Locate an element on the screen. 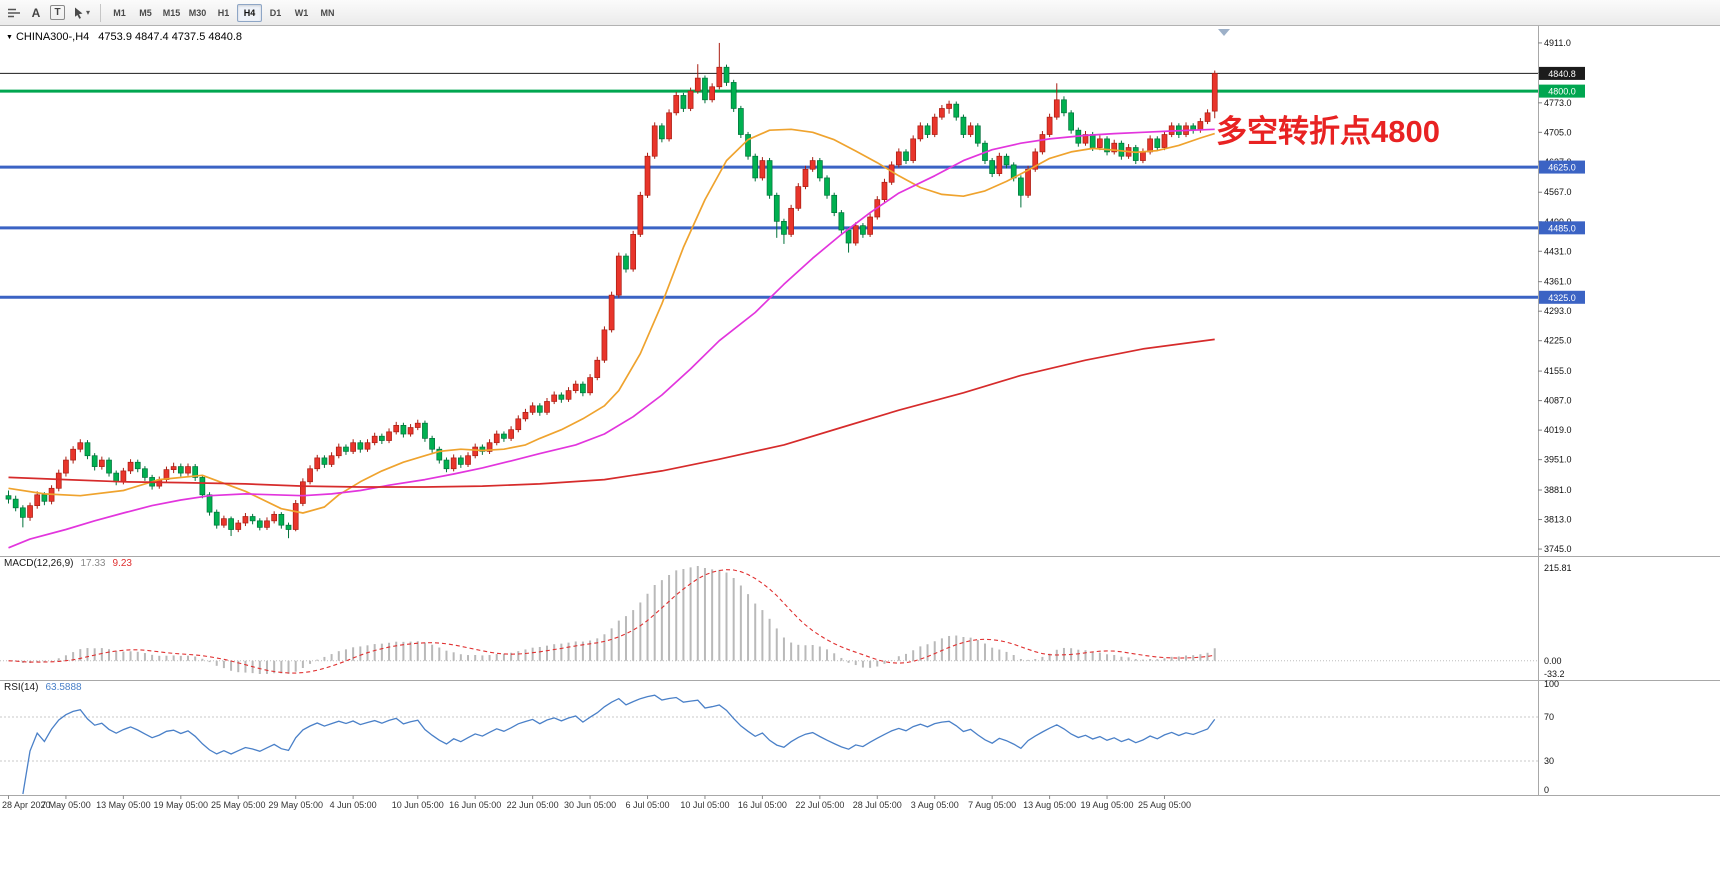 The image size is (1720, 892). rsi-axis-label: 70 is located at coordinates (1549, 717).